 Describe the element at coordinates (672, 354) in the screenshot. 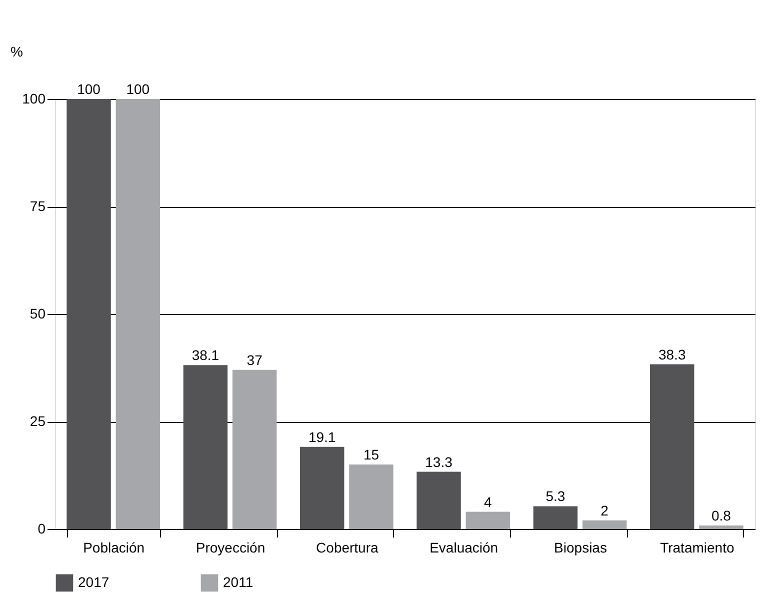

I see `data-label: 38.3` at that location.